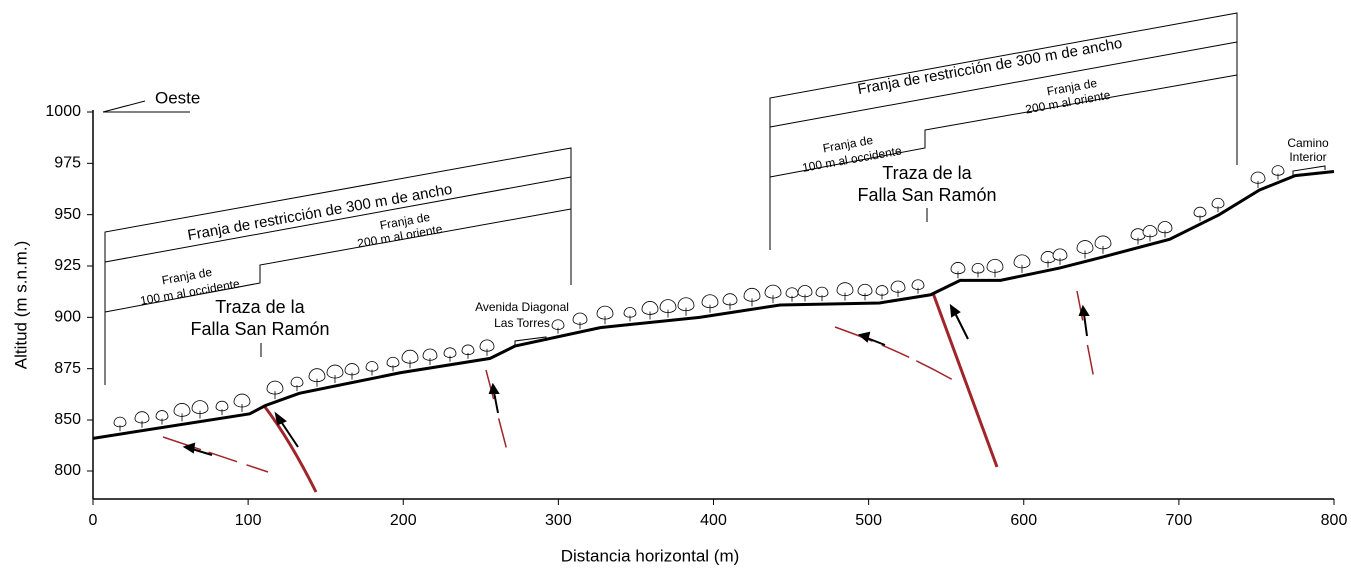 This screenshot has width=1351, height=571. Describe the element at coordinates (1003, 84) in the screenshot. I see `frame-right-mid` at that location.